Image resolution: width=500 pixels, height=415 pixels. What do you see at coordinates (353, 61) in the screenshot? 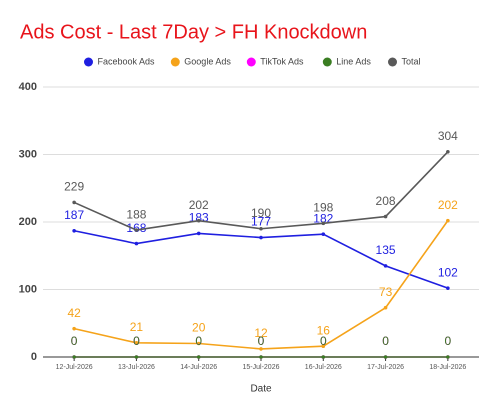
I see `legend-label: Line Ads` at bounding box center [353, 61].